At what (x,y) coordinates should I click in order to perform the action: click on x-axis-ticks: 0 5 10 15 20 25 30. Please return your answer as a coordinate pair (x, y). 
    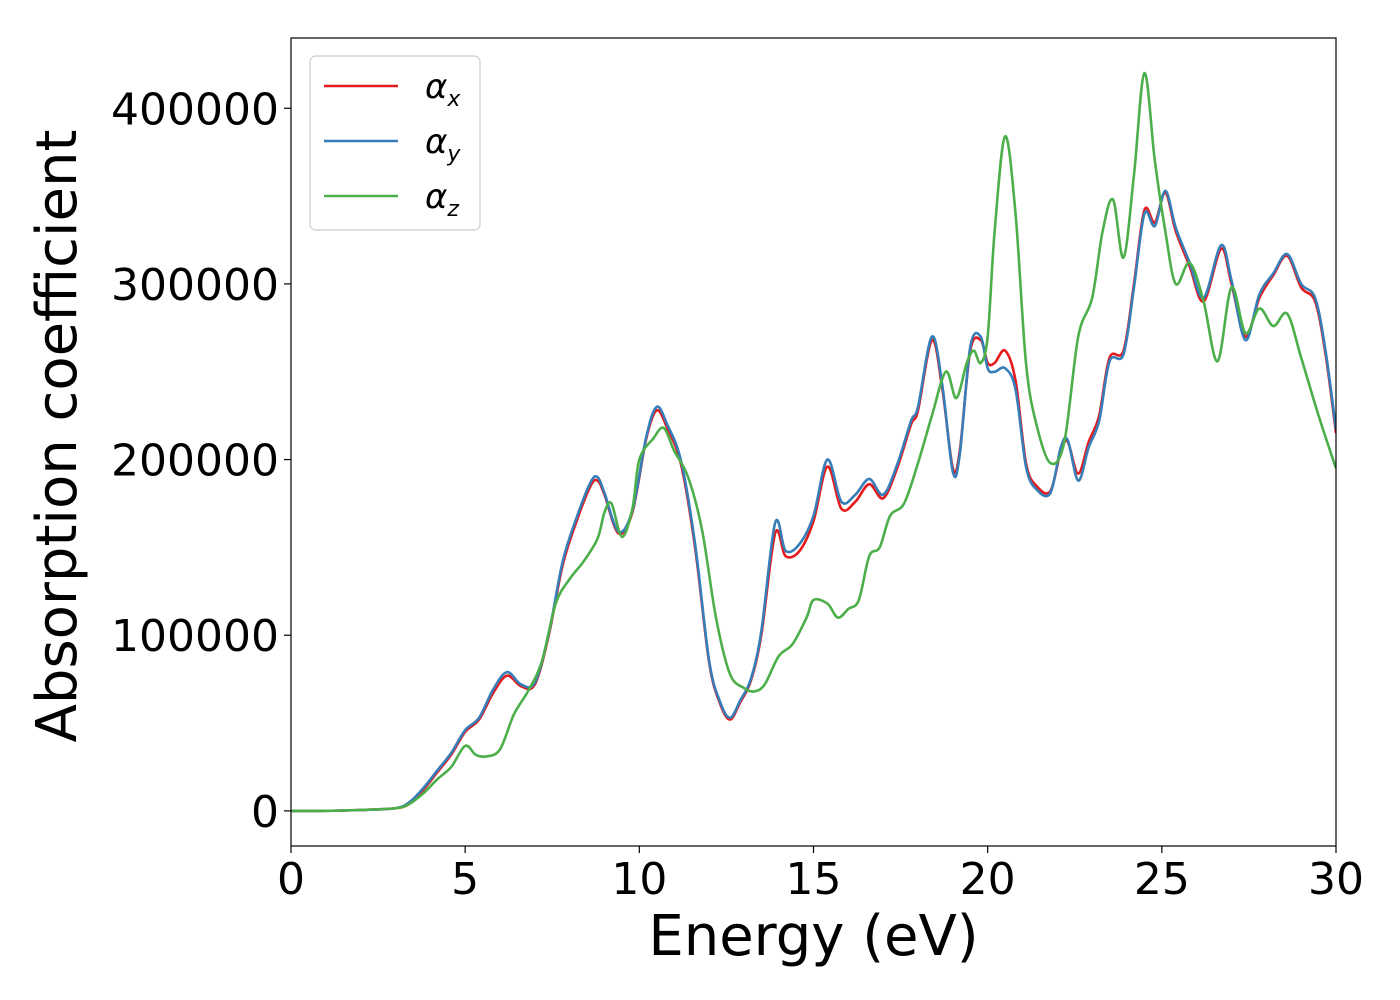
    Looking at the image, I should click on (820, 875).